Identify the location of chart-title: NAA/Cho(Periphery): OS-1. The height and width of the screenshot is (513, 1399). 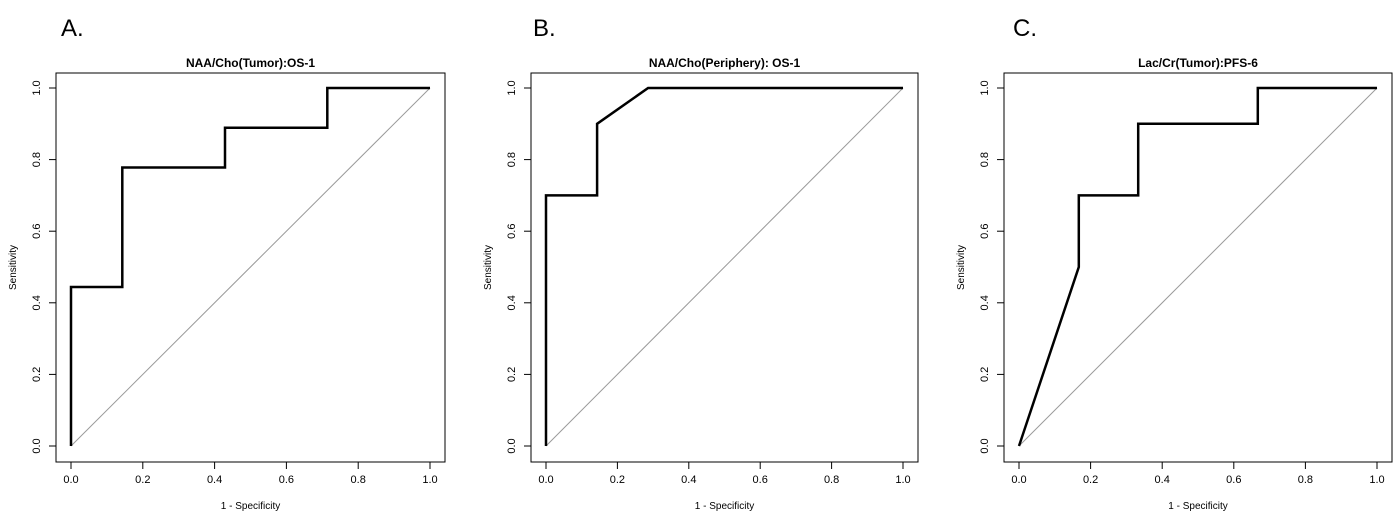
(725, 63).